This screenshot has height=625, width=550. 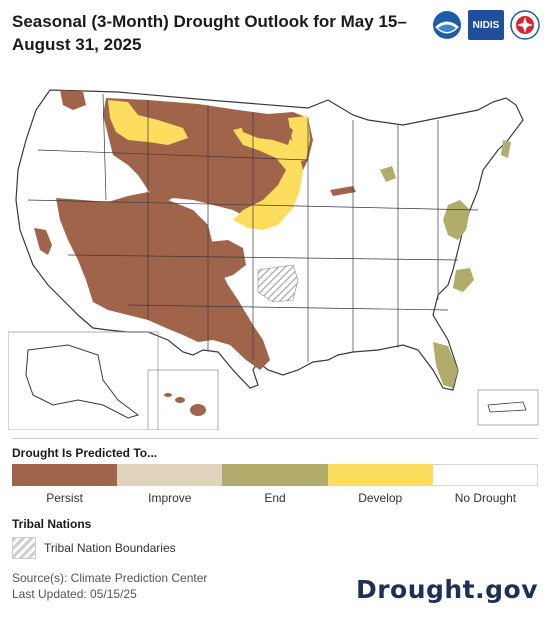 What do you see at coordinates (268, 177) in the screenshot?
I see `develop-dakotas` at bounding box center [268, 177].